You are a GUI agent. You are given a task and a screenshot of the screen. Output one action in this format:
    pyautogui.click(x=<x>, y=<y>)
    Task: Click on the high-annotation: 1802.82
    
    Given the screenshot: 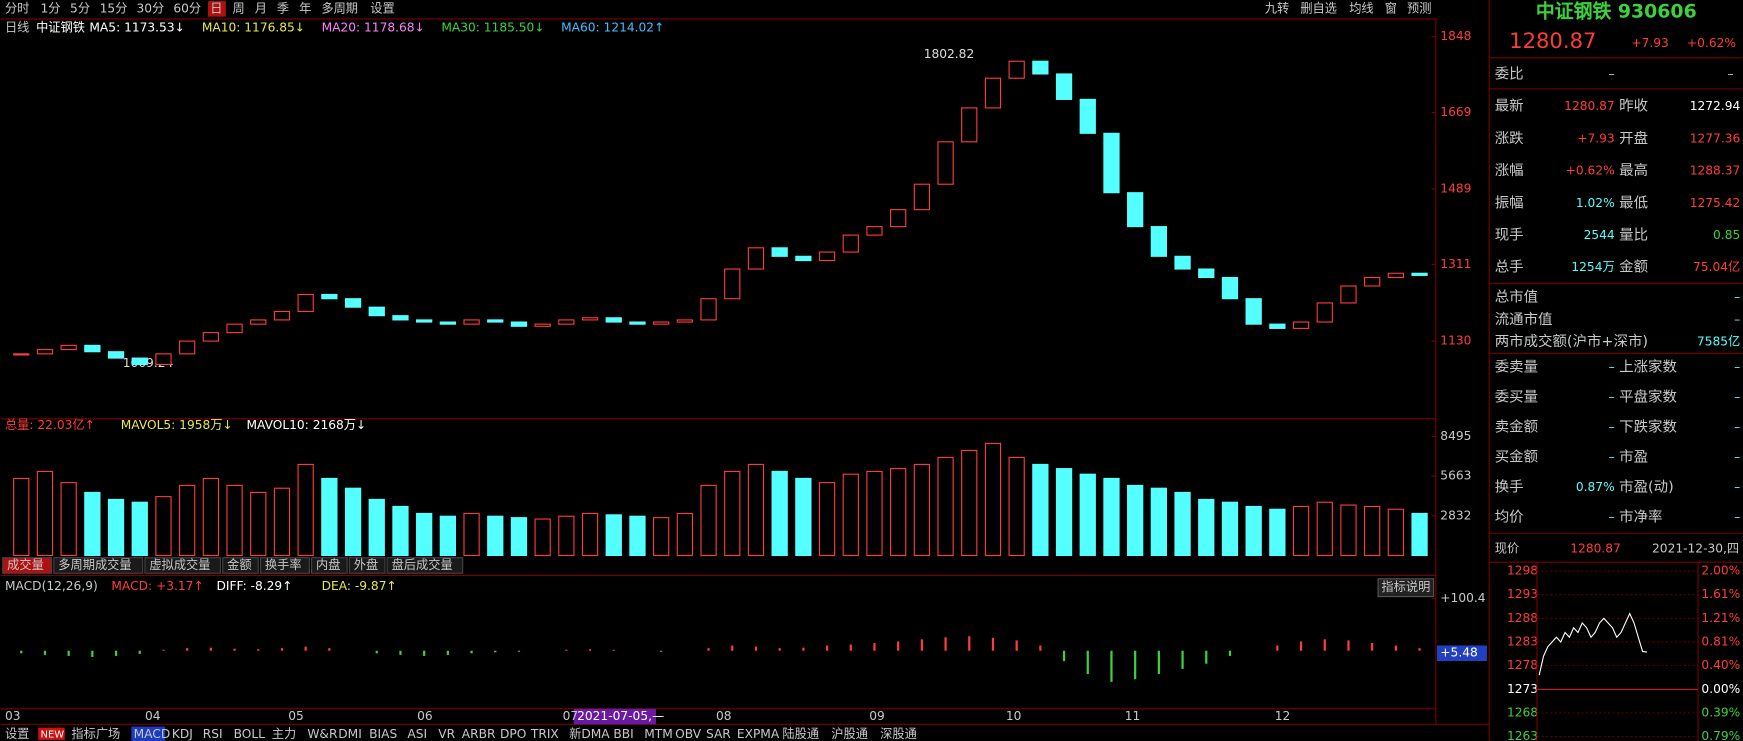 What is the action you would take?
    pyautogui.click(x=949, y=54)
    